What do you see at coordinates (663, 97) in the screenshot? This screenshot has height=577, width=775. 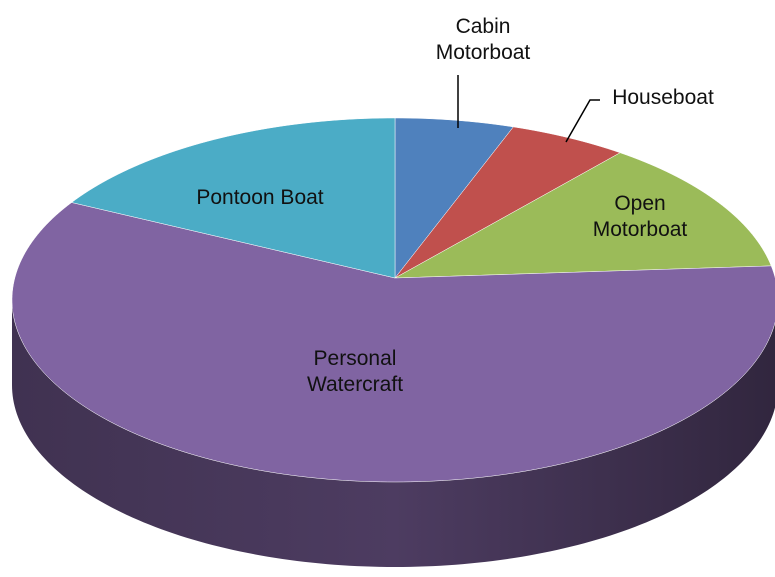 I see `slice-label: Houseboat` at bounding box center [663, 97].